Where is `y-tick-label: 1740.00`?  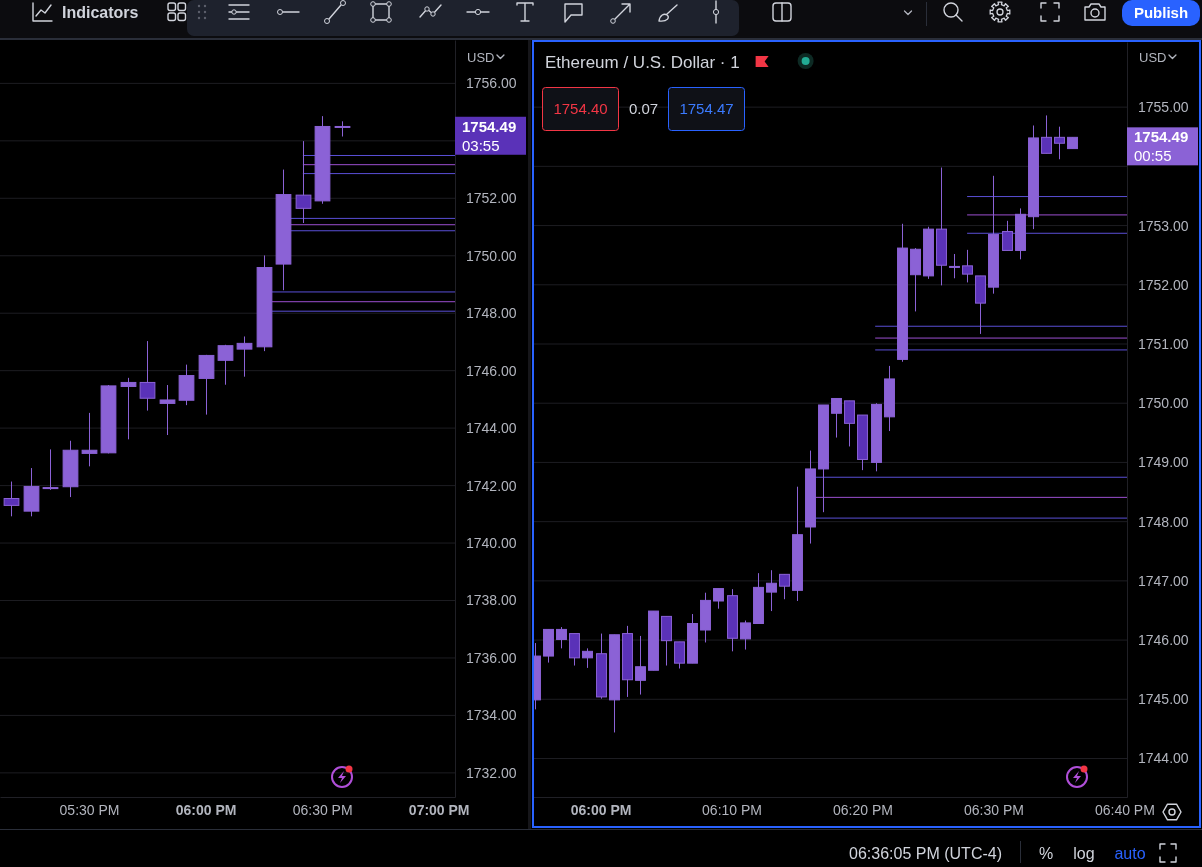
y-tick-label: 1740.00 is located at coordinates (491, 543).